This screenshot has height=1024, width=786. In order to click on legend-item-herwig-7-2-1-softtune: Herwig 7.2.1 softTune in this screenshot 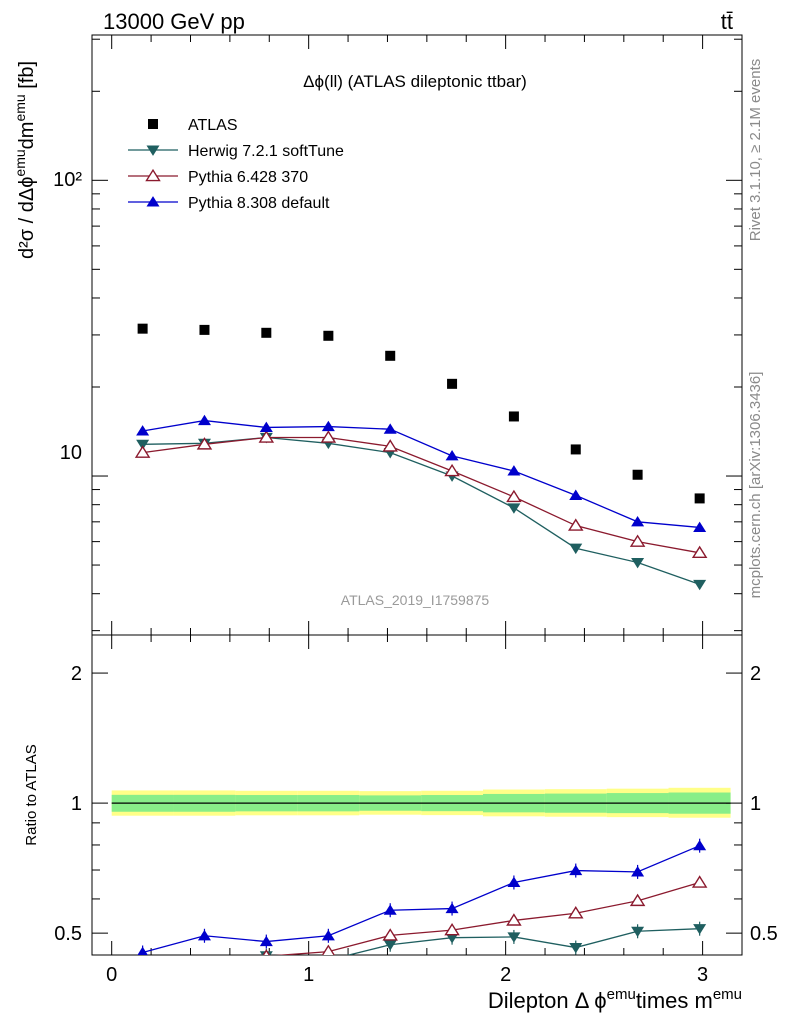, I will do `click(236, 151)`.